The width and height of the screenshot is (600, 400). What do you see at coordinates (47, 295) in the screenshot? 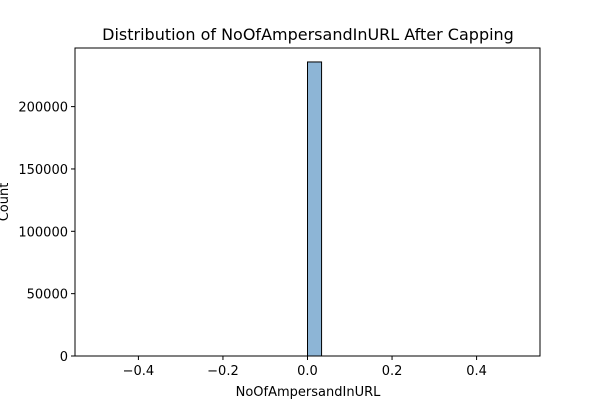
I see `y-tick-label: 50000` at bounding box center [47, 295].